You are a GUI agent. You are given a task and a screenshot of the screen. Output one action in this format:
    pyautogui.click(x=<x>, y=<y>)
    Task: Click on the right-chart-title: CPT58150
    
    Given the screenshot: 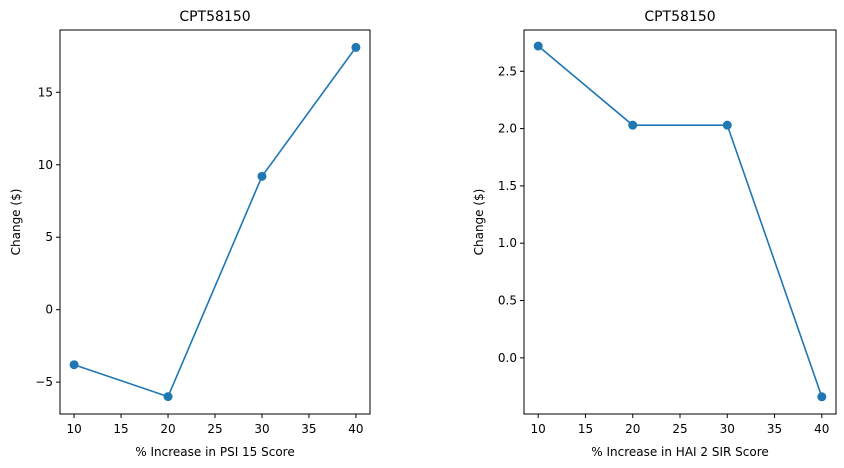 What is the action you would take?
    pyautogui.click(x=679, y=17)
    